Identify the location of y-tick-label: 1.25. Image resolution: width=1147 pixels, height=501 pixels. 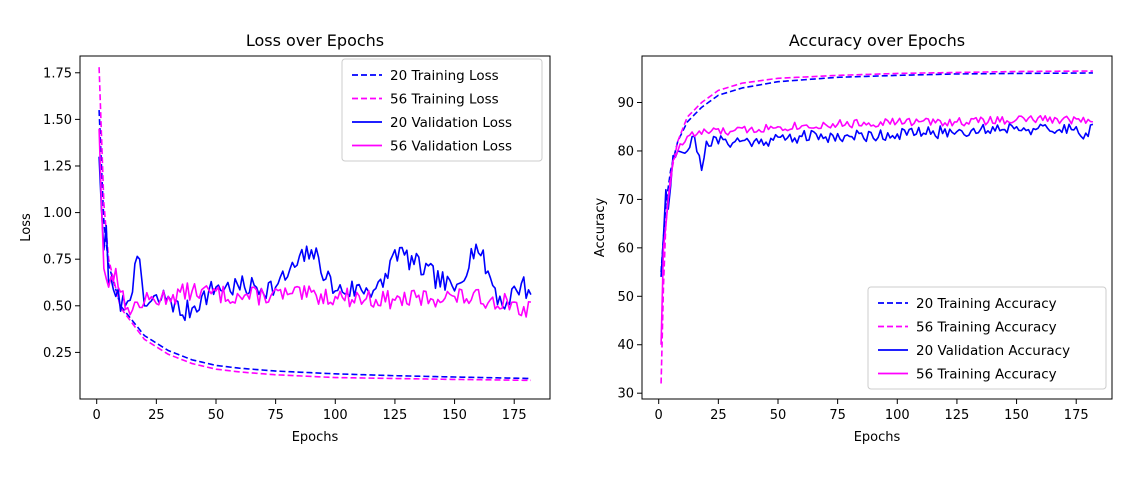
(57, 166).